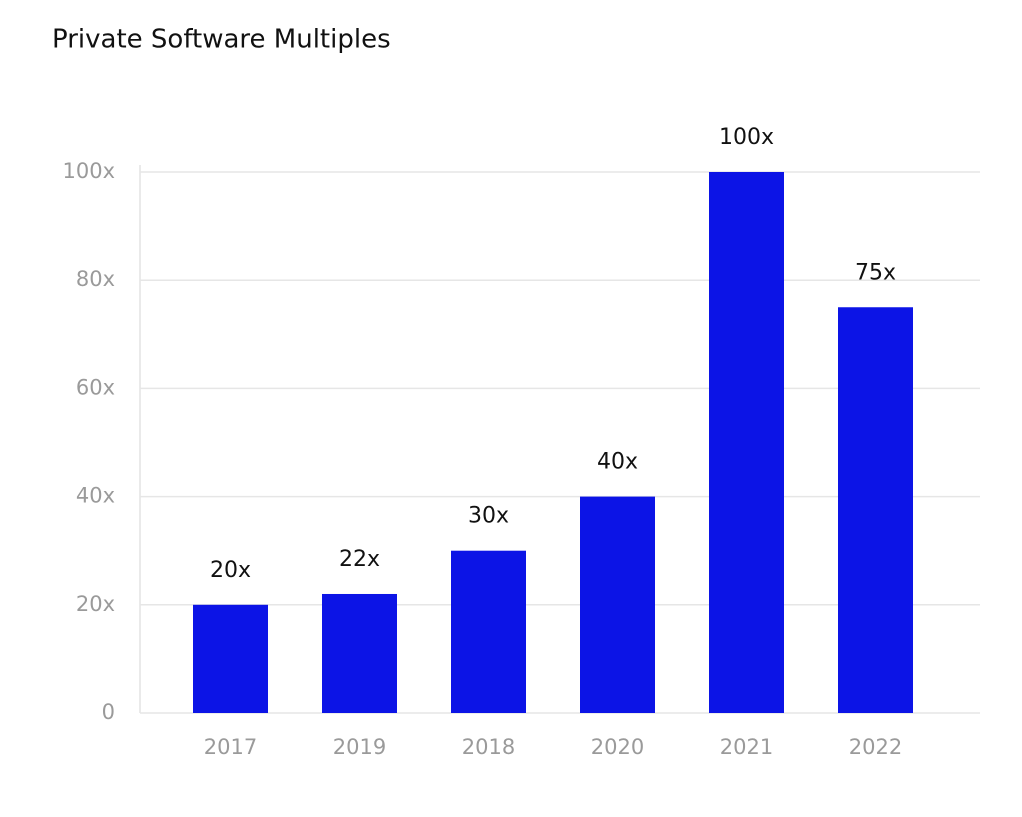 Image resolution: width=1022 pixels, height=817 pixels. Describe the element at coordinates (617, 747) in the screenshot. I see `x-tick-label: 2020` at that location.